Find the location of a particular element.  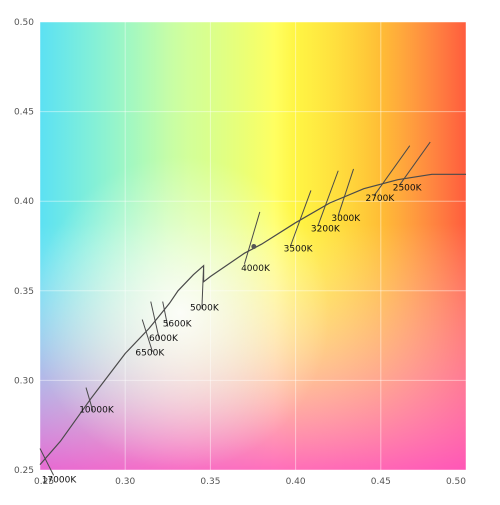

isotherm-6500K is located at coordinates (147, 335).